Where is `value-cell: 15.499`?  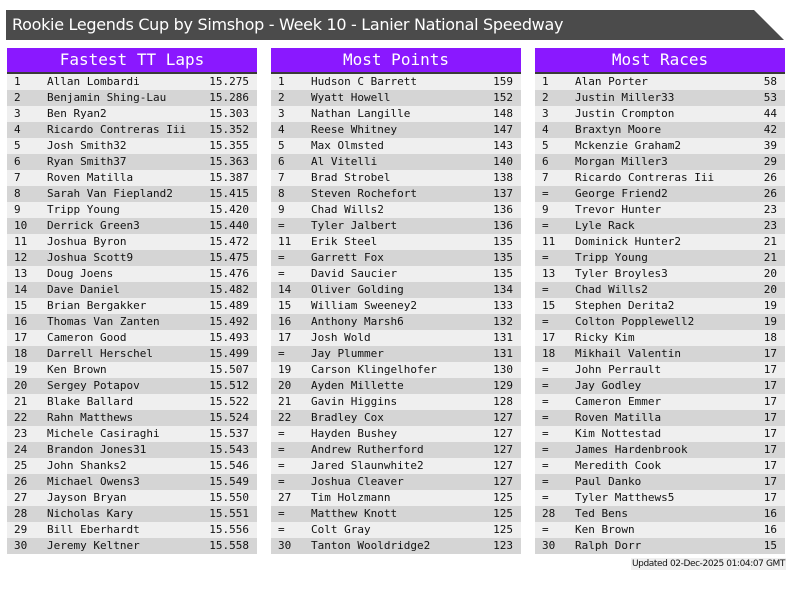
value-cell: 15.499 is located at coordinates (229, 353).